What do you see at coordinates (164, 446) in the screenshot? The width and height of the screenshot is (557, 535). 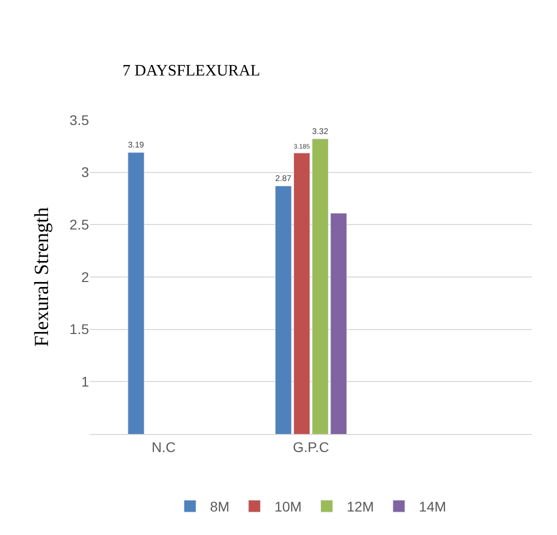 I see `x-tick-label: N.C` at bounding box center [164, 446].